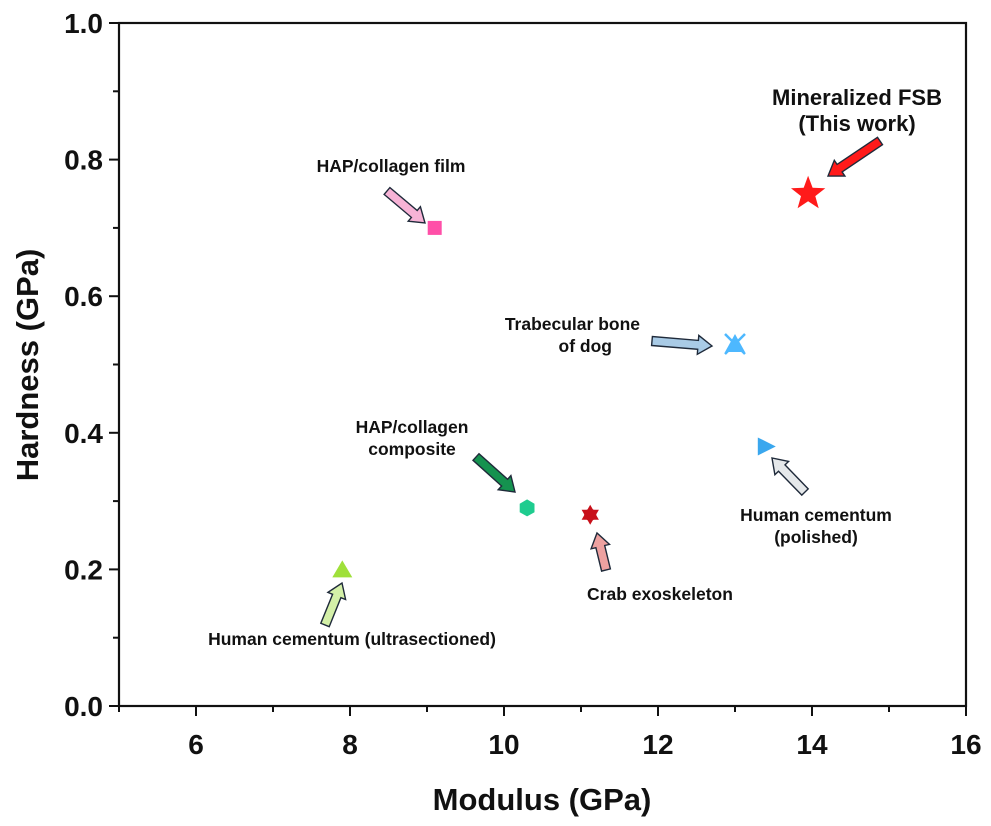 This screenshot has height=826, width=991. What do you see at coordinates (816, 526) in the screenshot?
I see `point-label: Human cementum (polished)` at bounding box center [816, 526].